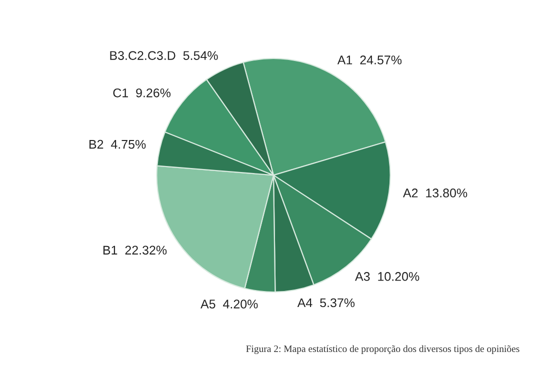 The height and width of the screenshot is (365, 547). What do you see at coordinates (117, 144) in the screenshot?
I see `slice-label: B2 4.75%` at bounding box center [117, 144].